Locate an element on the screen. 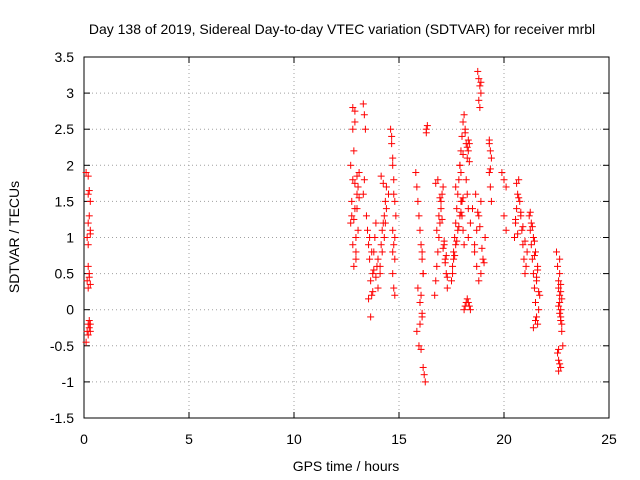 The width and height of the screenshot is (640, 480). y-tick-label: 2.5 is located at coordinates (65, 129).